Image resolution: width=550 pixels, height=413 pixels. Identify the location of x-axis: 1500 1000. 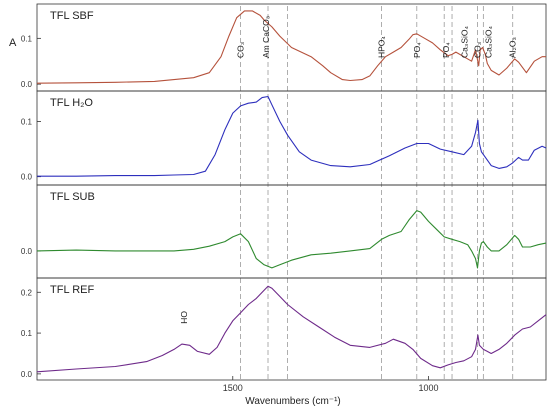
(331, 384).